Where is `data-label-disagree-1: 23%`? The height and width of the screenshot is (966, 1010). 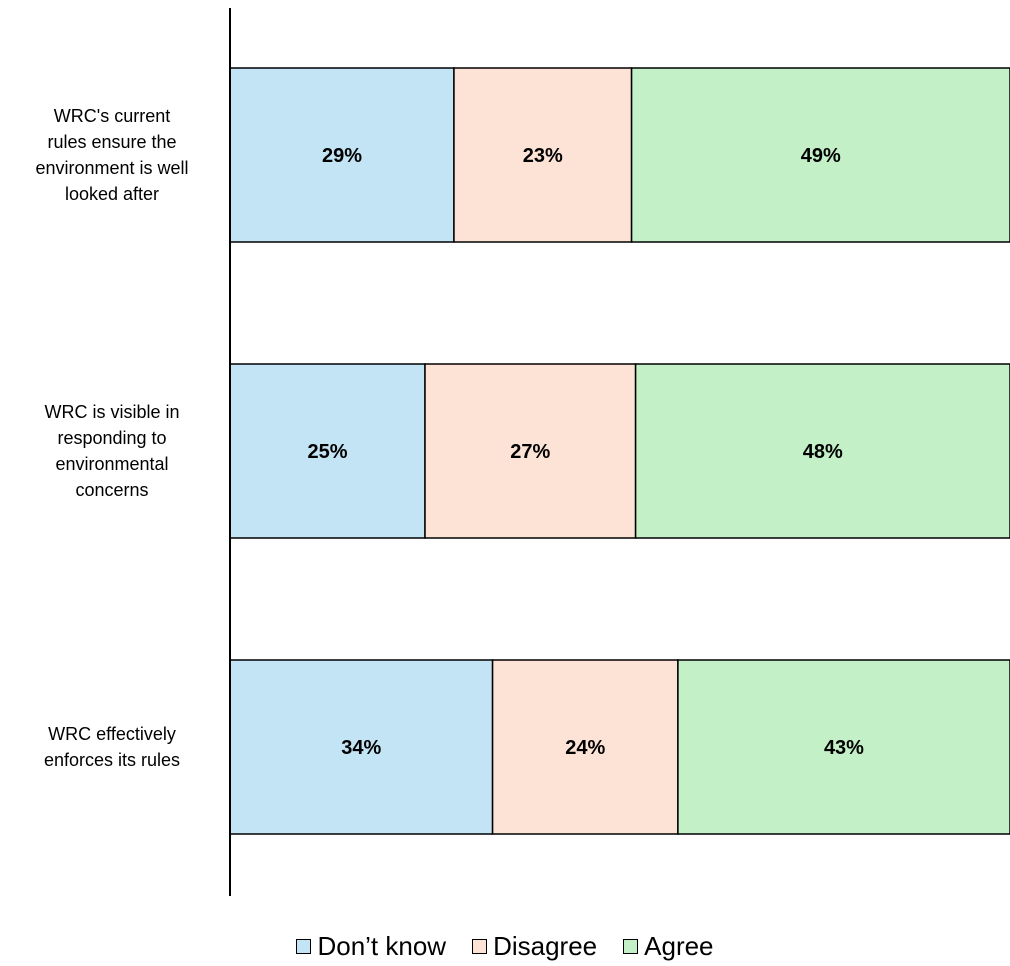
data-label-disagree-1: 23% is located at coordinates (543, 156).